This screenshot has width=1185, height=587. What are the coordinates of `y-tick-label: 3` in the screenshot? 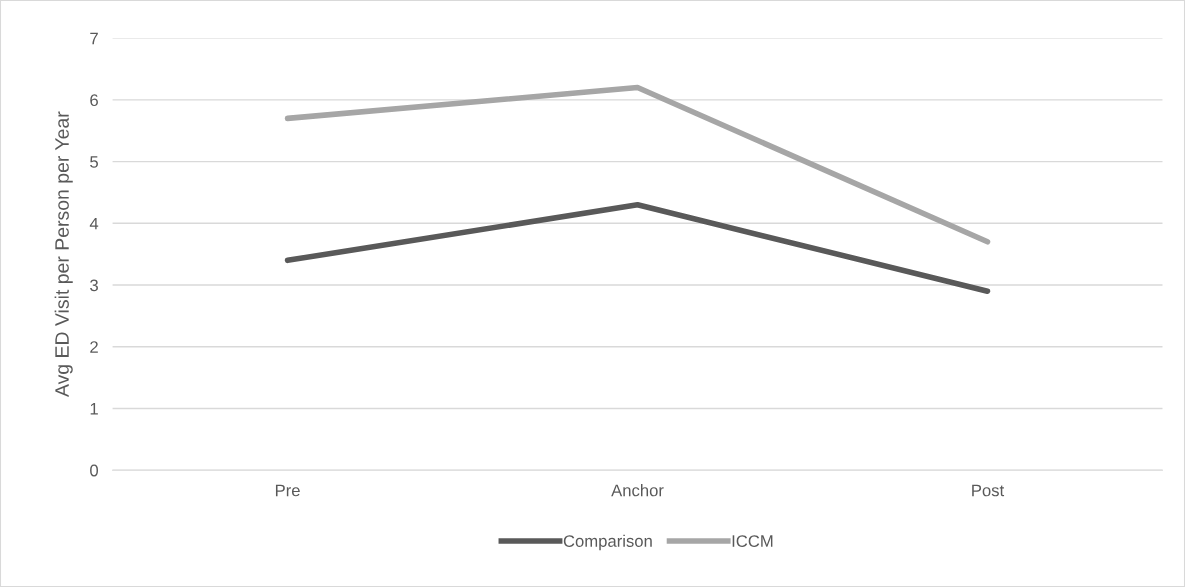 It's located at (94, 285).